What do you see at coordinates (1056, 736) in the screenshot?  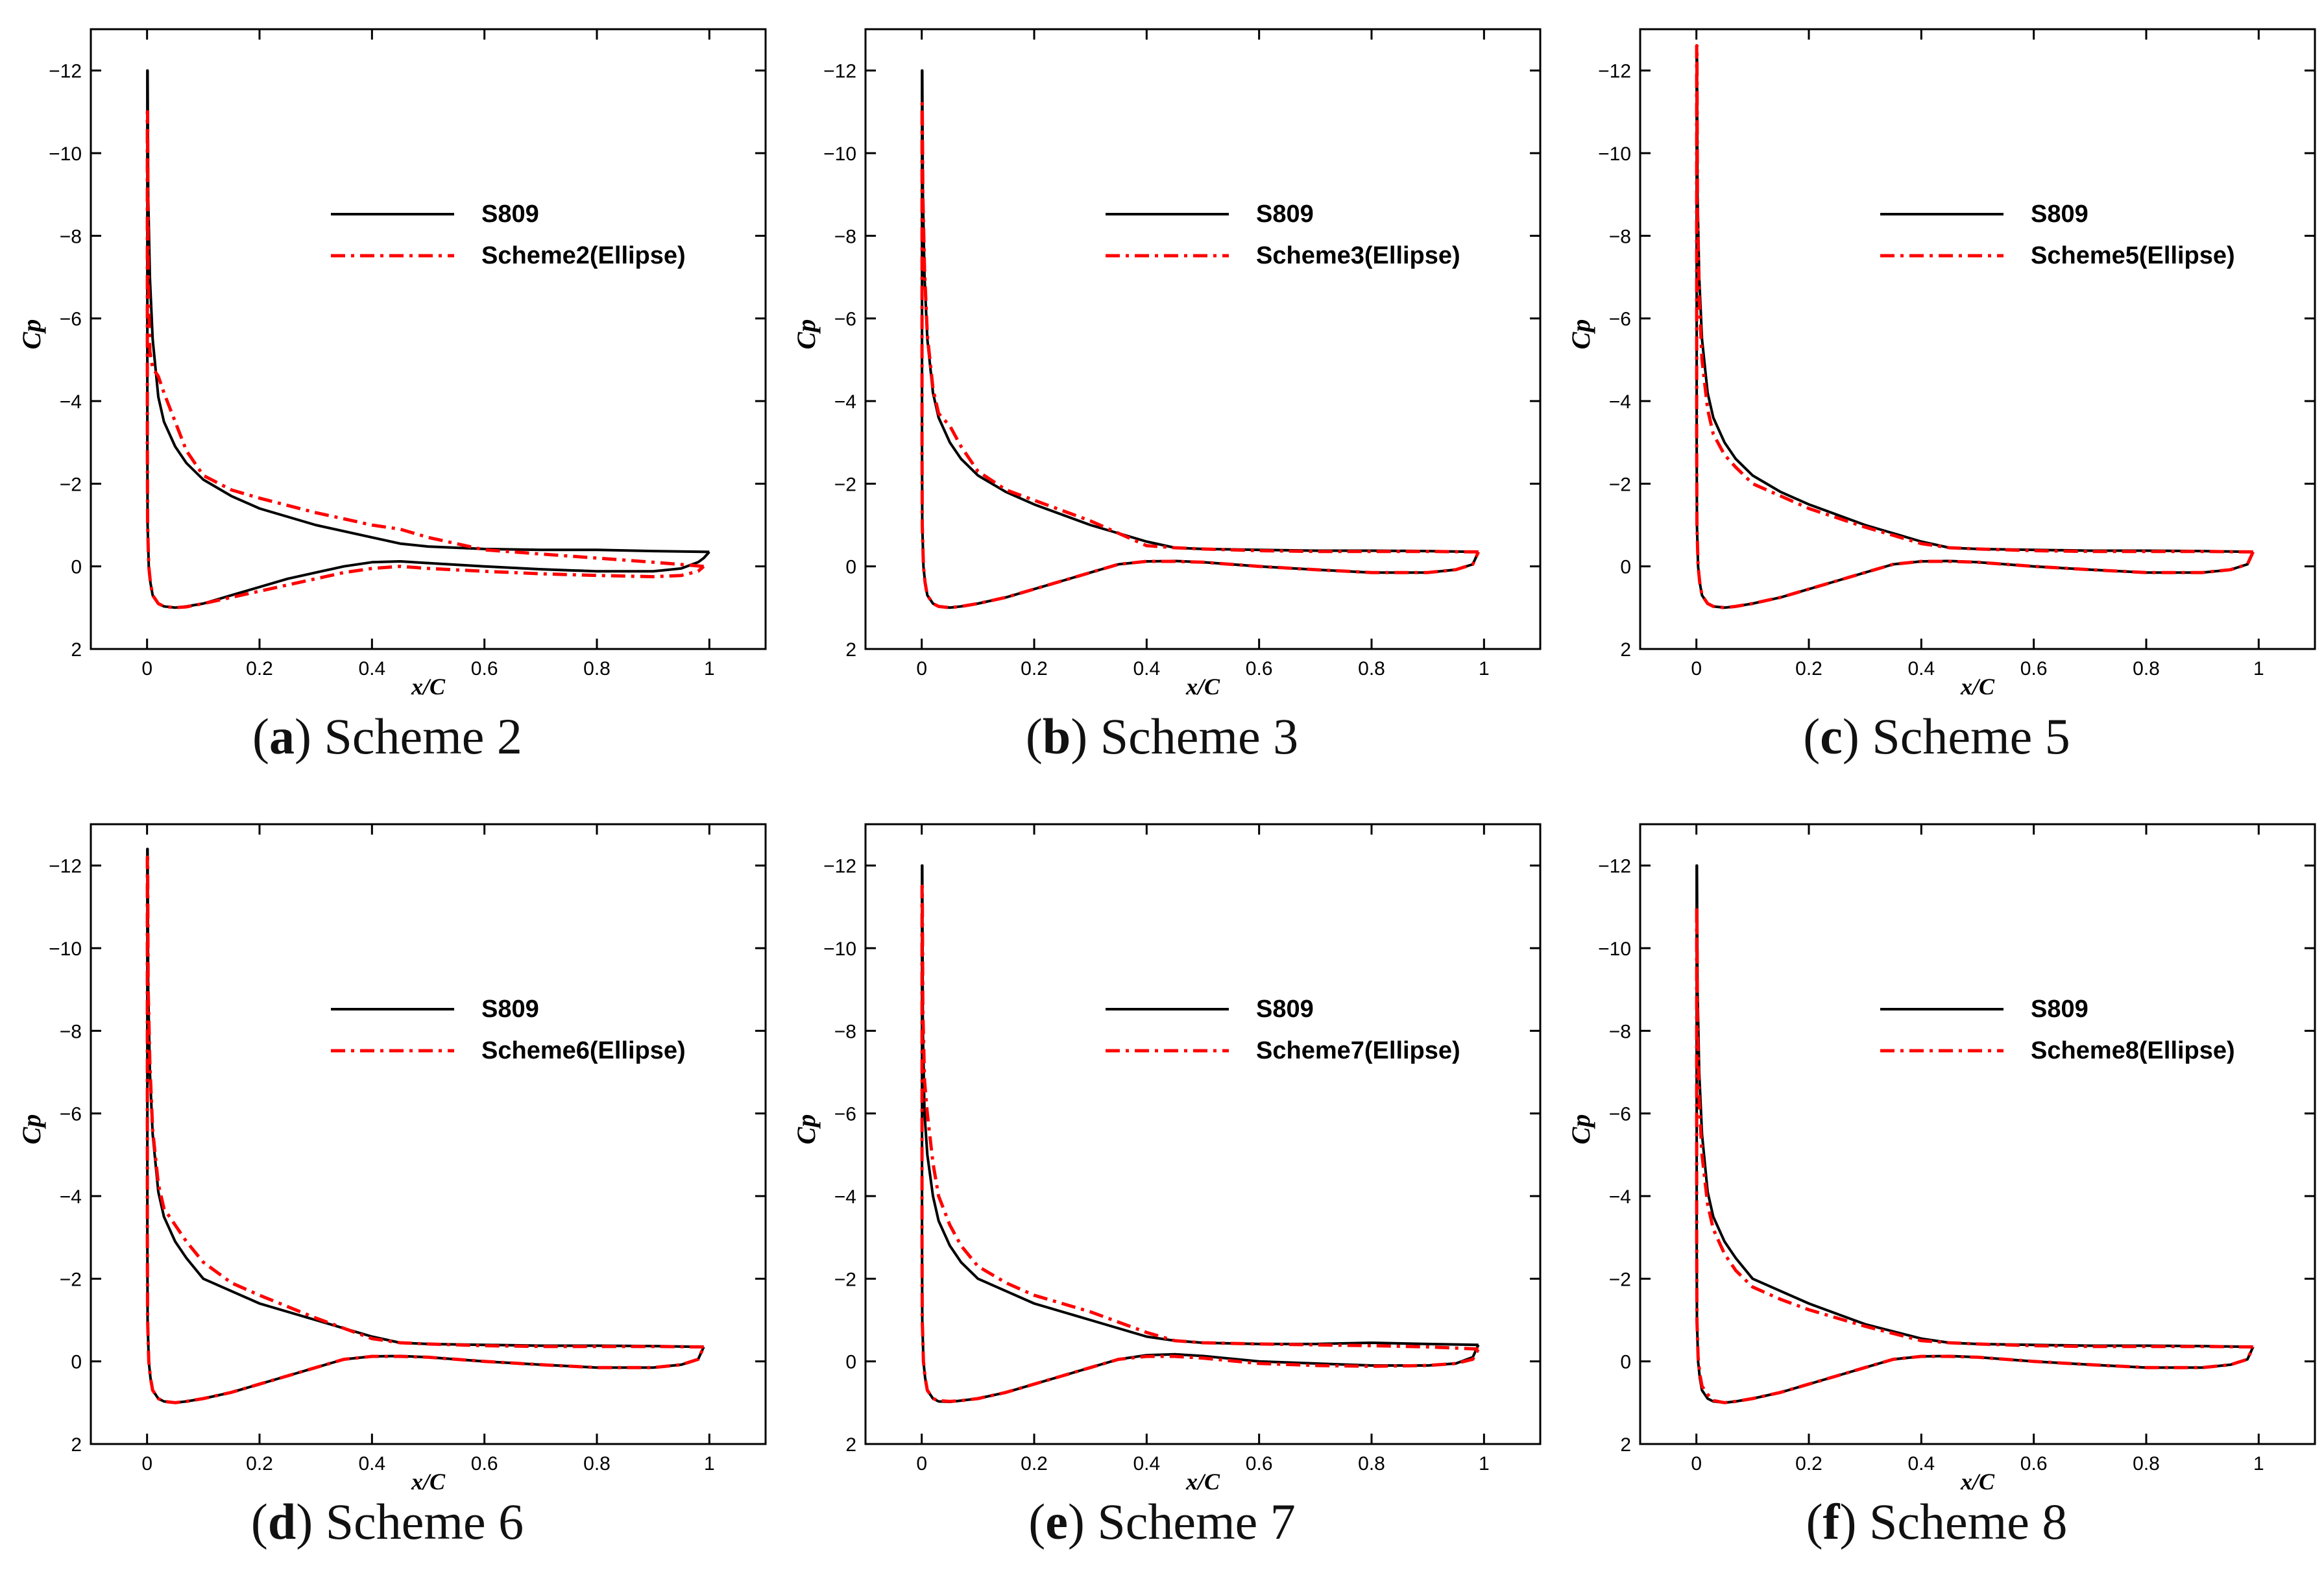 I see `caption-b-letter: b` at bounding box center [1056, 736].